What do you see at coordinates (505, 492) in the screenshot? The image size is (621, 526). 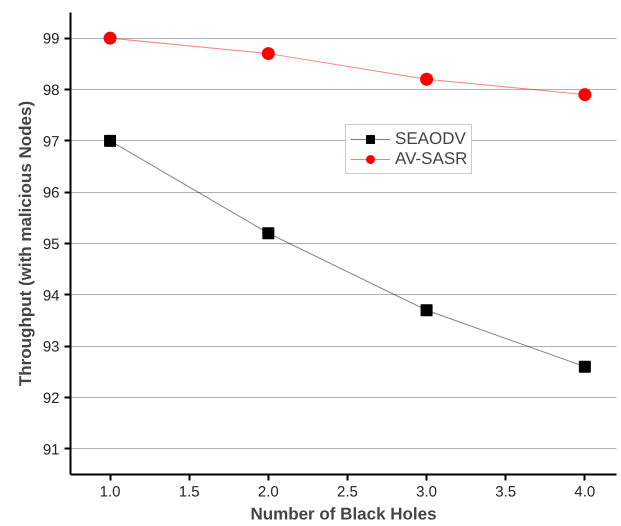 I see `x-tick-label: 3.5` at bounding box center [505, 492].